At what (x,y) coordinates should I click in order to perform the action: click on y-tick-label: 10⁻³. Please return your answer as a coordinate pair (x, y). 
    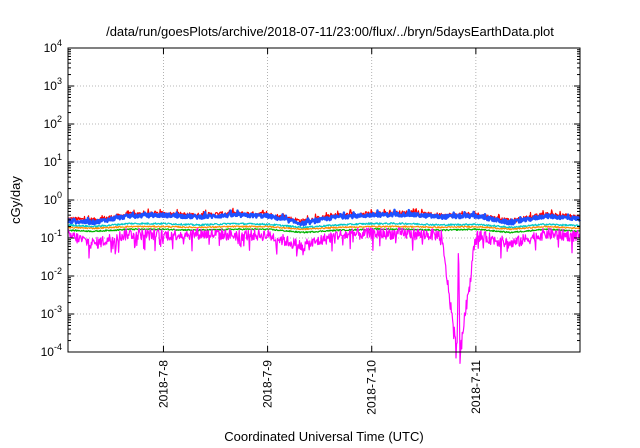
    Looking at the image, I should click on (51, 312).